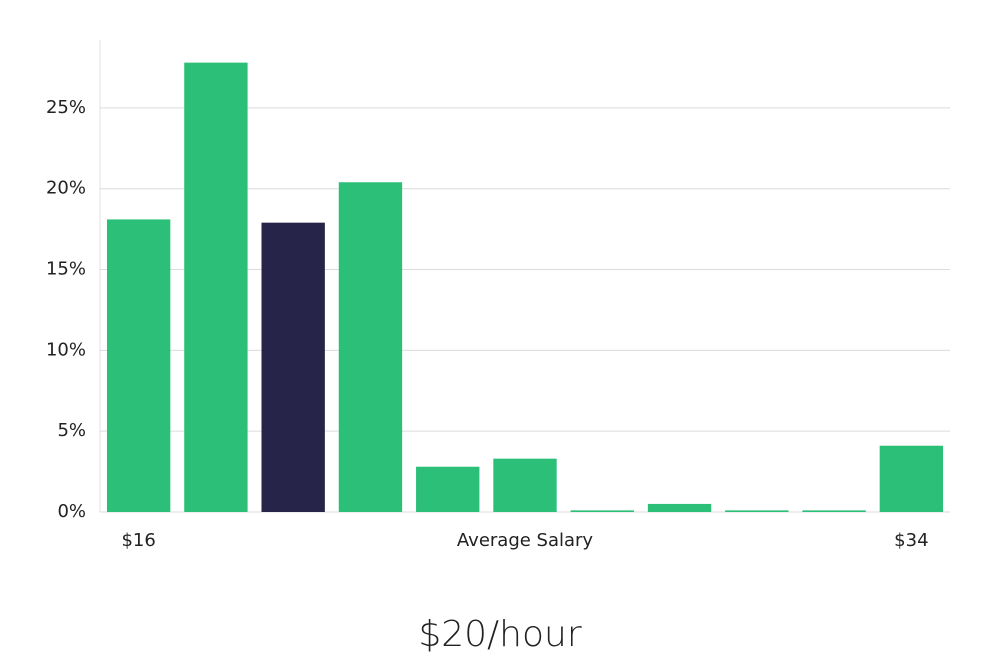  Describe the element at coordinates (500, 634) in the screenshot. I see `salary-annotation: $20/hour` at that location.